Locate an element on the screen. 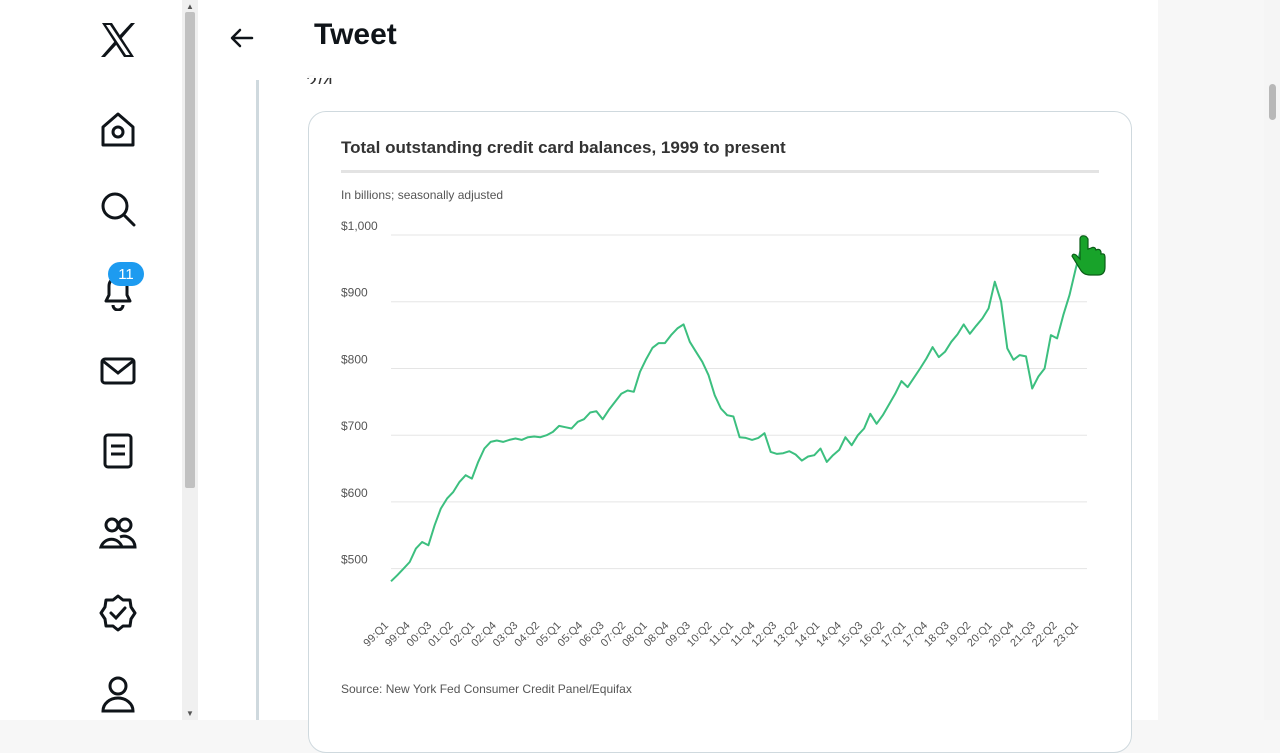 The height and width of the screenshot is (753, 1280). y-tick-label: $900 is located at coordinates (354, 293).